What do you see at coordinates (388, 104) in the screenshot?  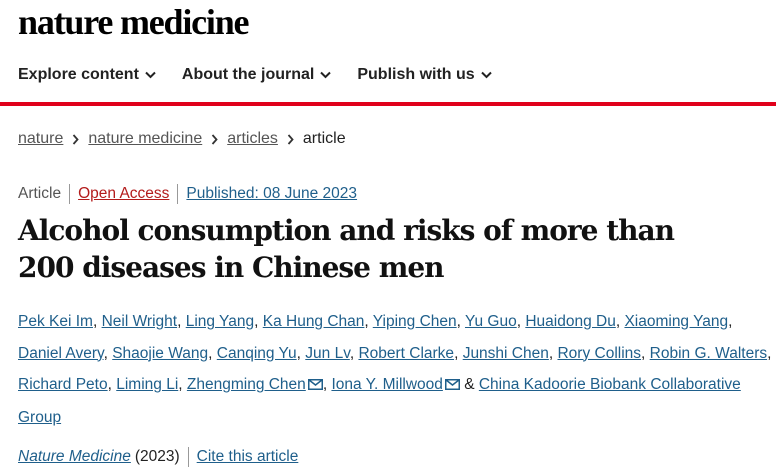 I see `header-accent-bar` at bounding box center [388, 104].